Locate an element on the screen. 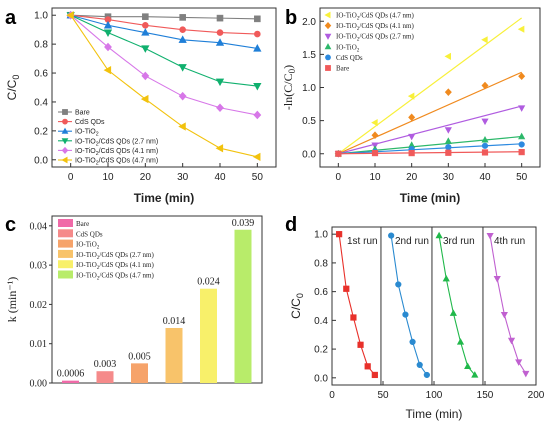  b-xtick-label: 30 is located at coordinates (449, 177).